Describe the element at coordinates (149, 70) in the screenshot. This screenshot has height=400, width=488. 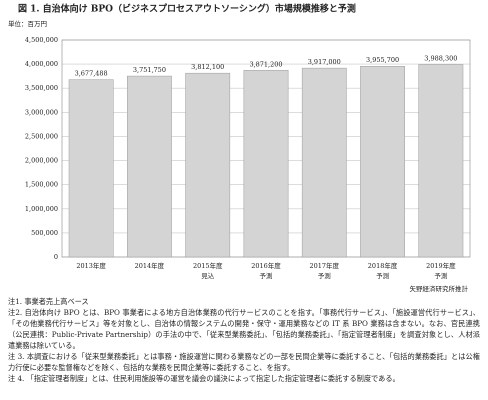
I see `value-label: 3,751,750` at that location.